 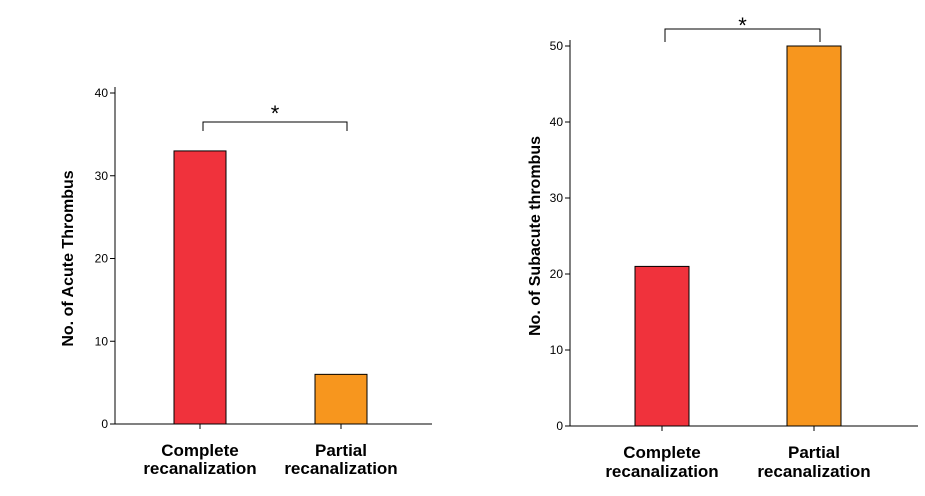 I want to click on y-axis-title: No. of Acute Thrombus, so click(x=68, y=258).